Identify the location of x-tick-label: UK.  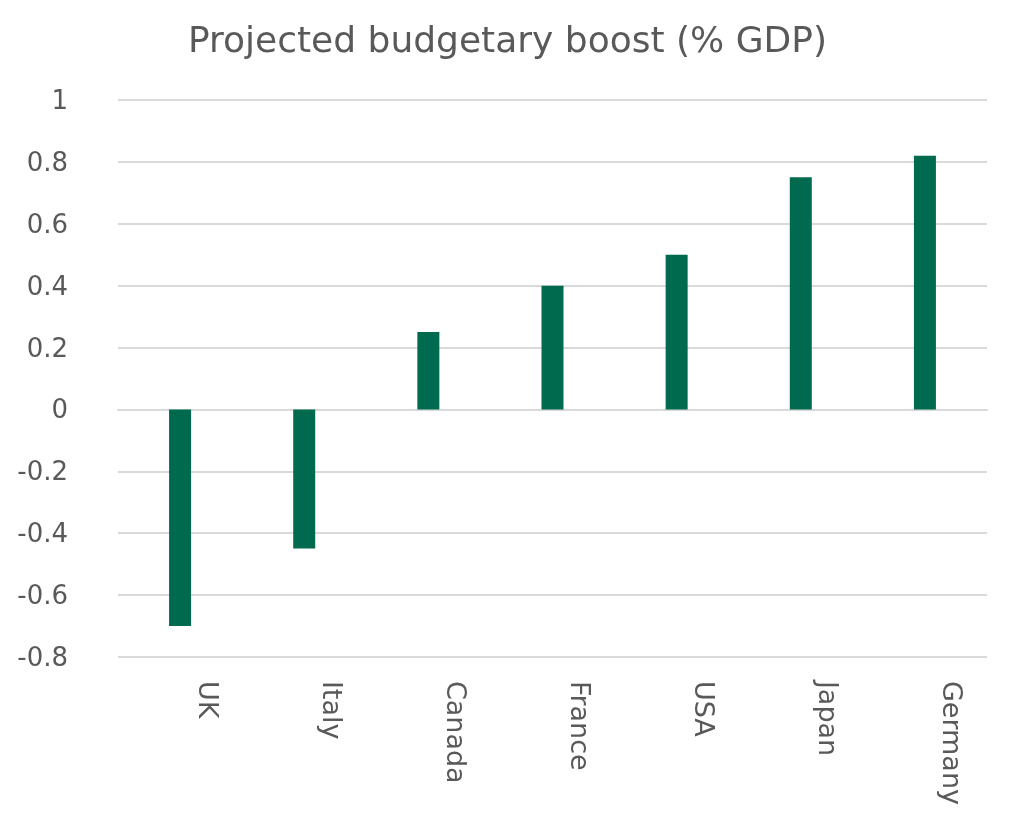
(208, 700).